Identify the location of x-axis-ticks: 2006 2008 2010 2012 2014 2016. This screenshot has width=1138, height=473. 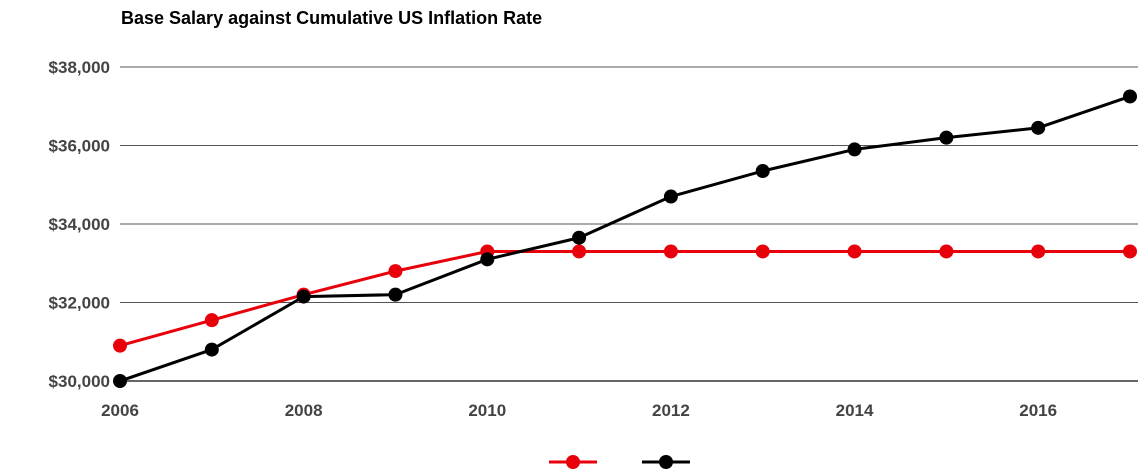
(579, 410).